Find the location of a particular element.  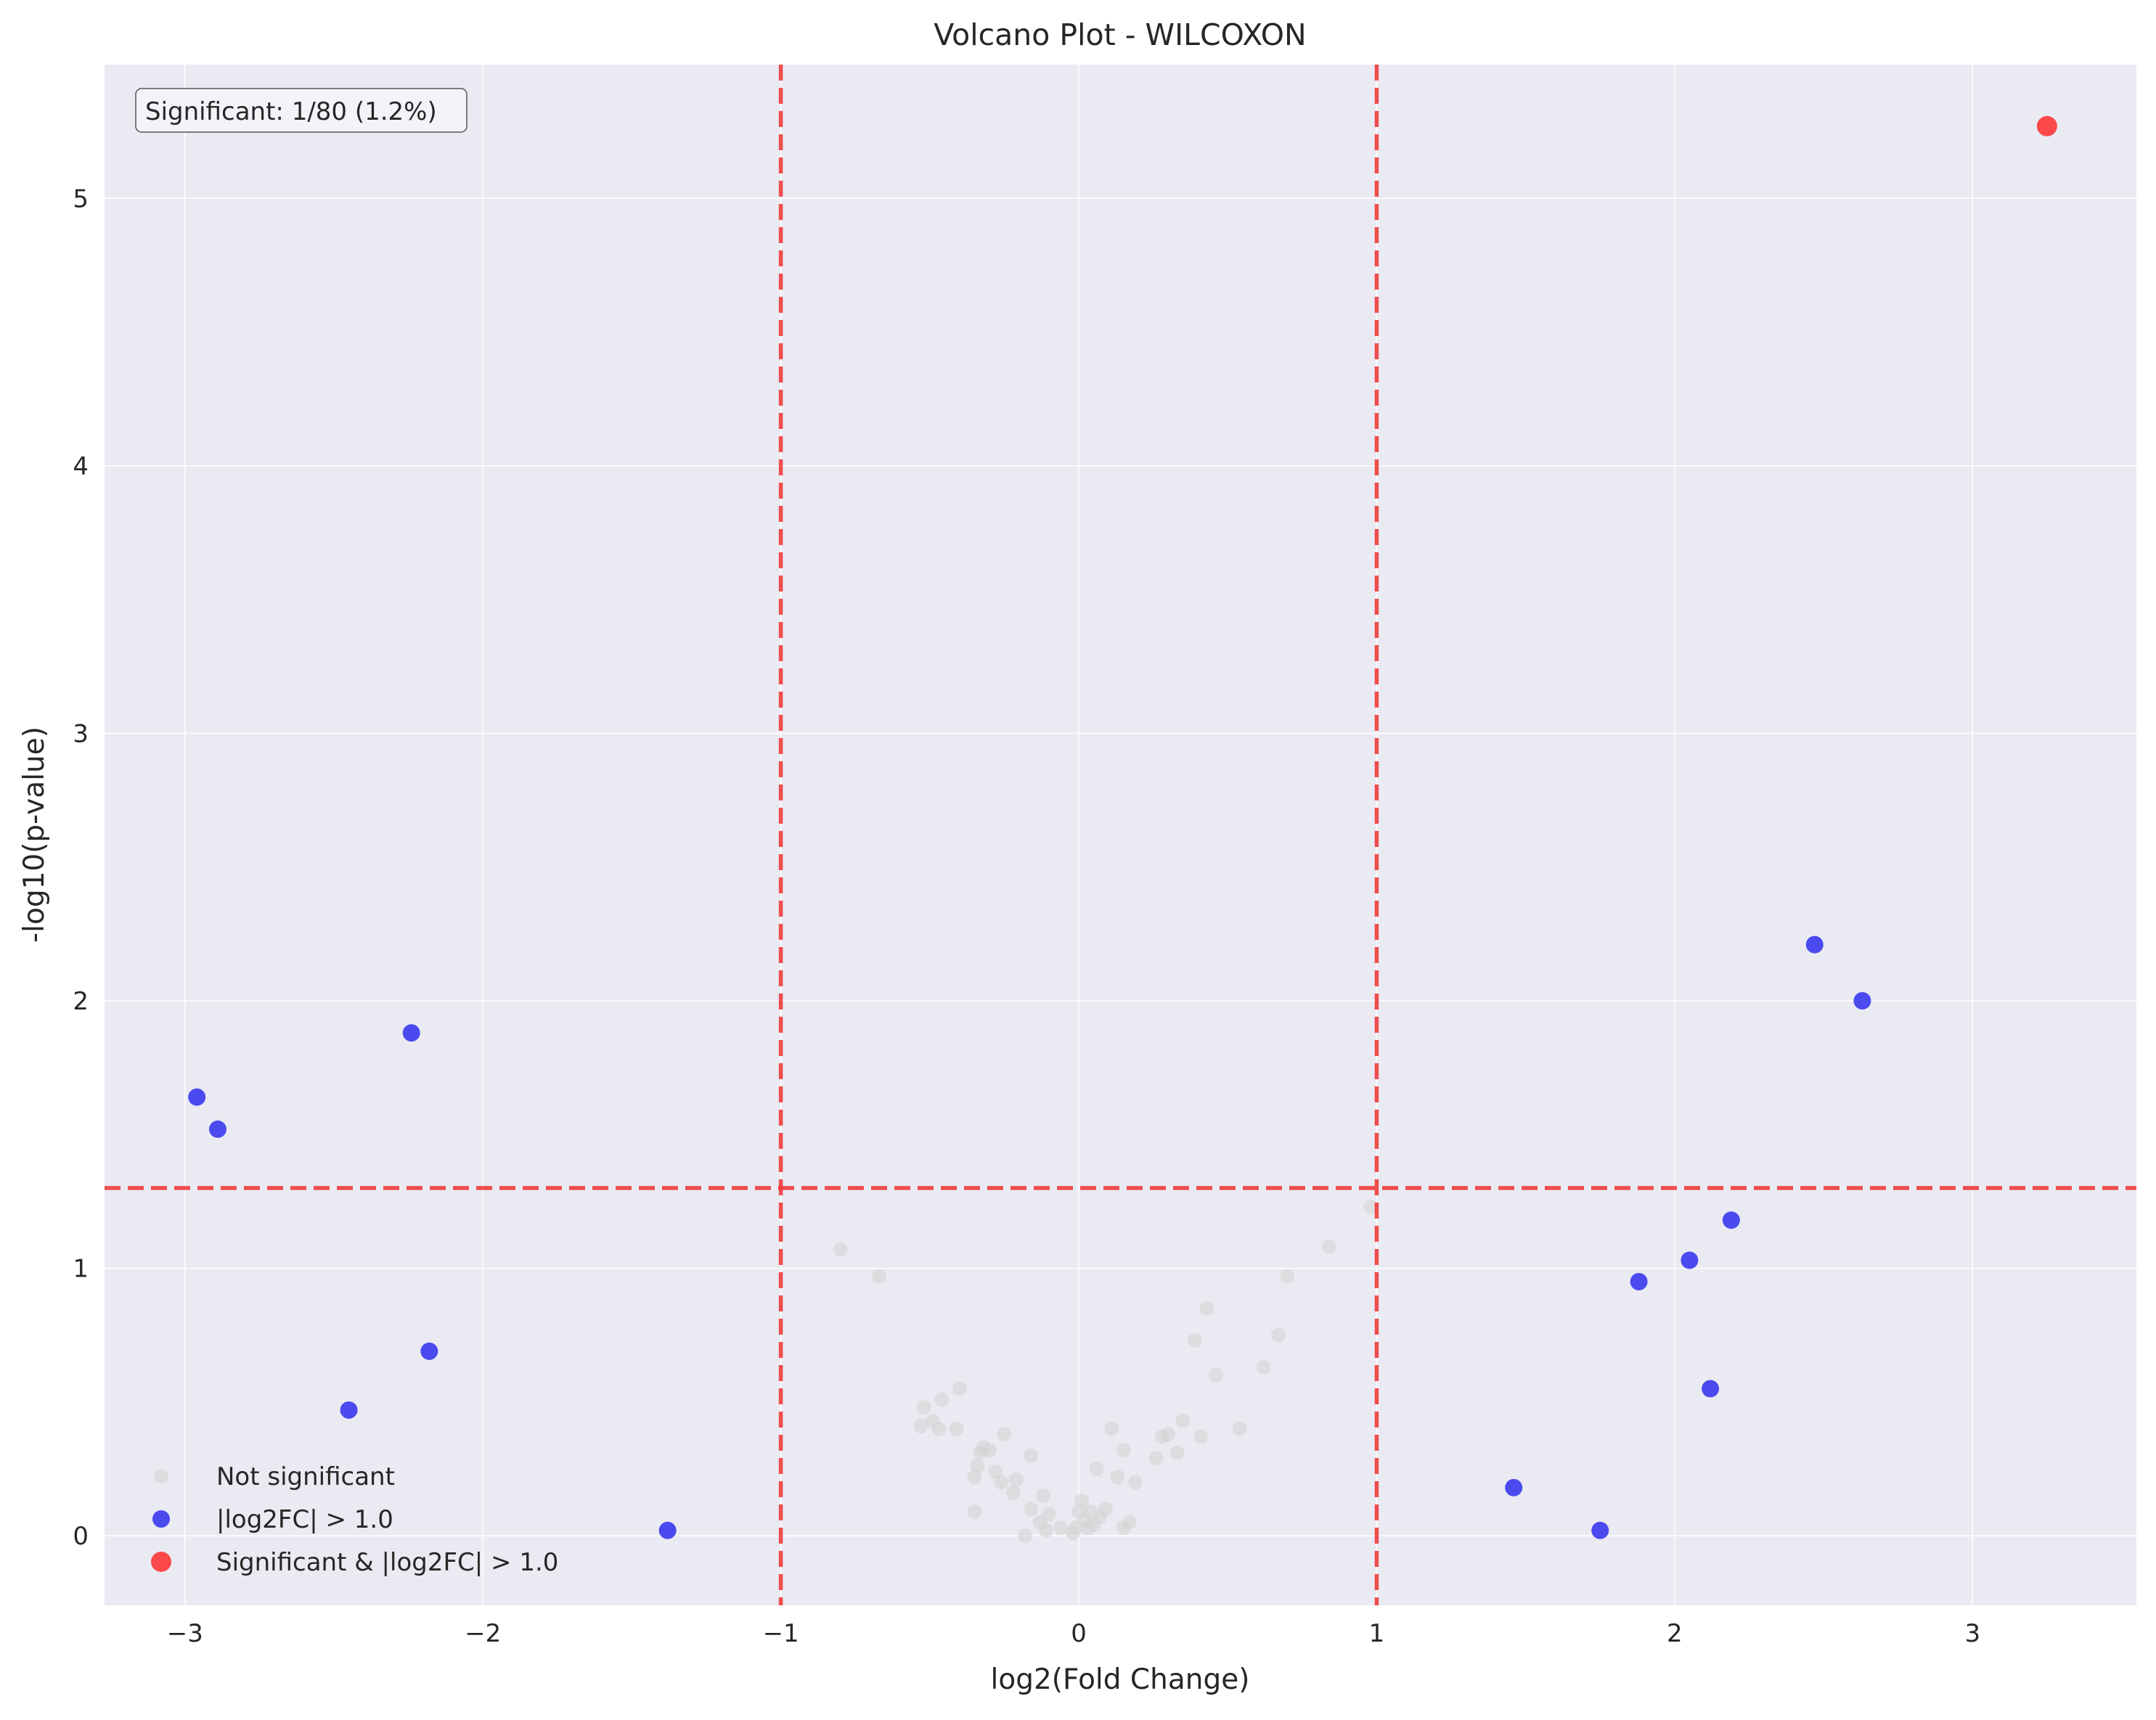

y-tick-label: 4 is located at coordinates (81, 466).